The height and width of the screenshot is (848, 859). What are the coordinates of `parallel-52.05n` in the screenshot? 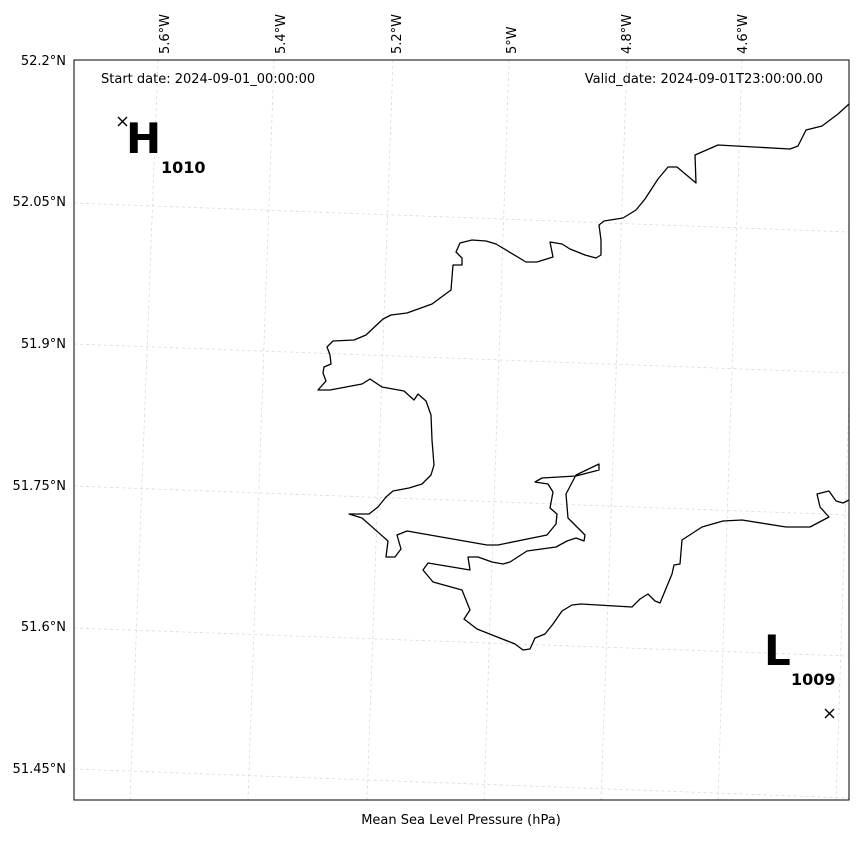 It's located at (461, 217).